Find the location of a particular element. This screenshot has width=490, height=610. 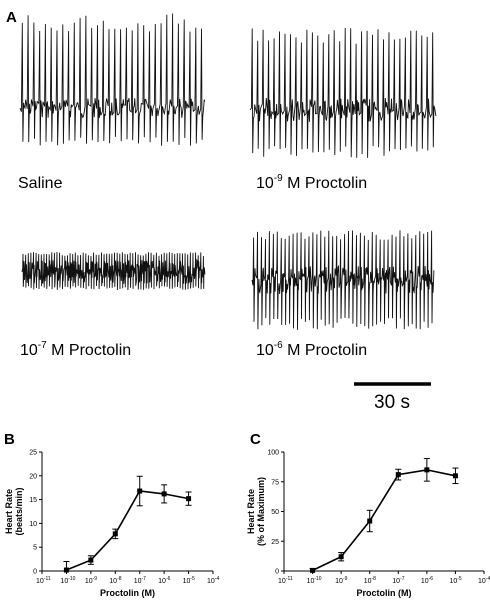

chart-c-x-tick-label: 10⁻¹⁰ is located at coordinates (314, 580).